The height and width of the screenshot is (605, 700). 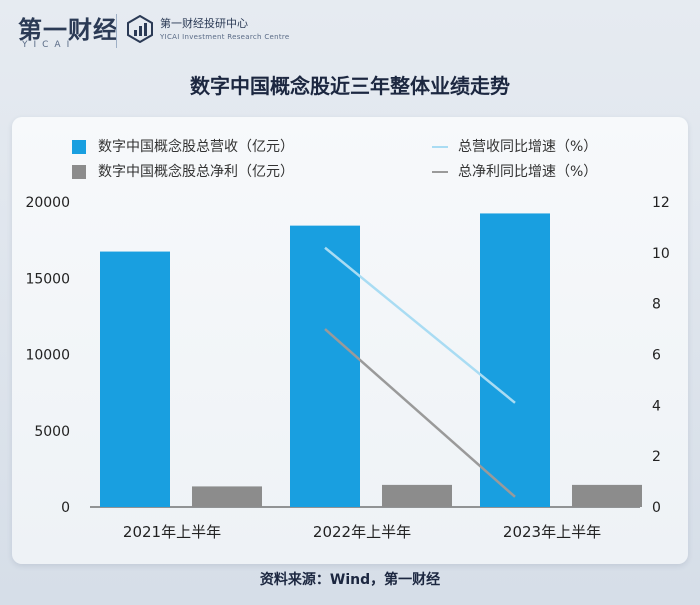 What do you see at coordinates (68, 30) in the screenshot?
I see `yicai-logo: 第一财经` at bounding box center [68, 30].